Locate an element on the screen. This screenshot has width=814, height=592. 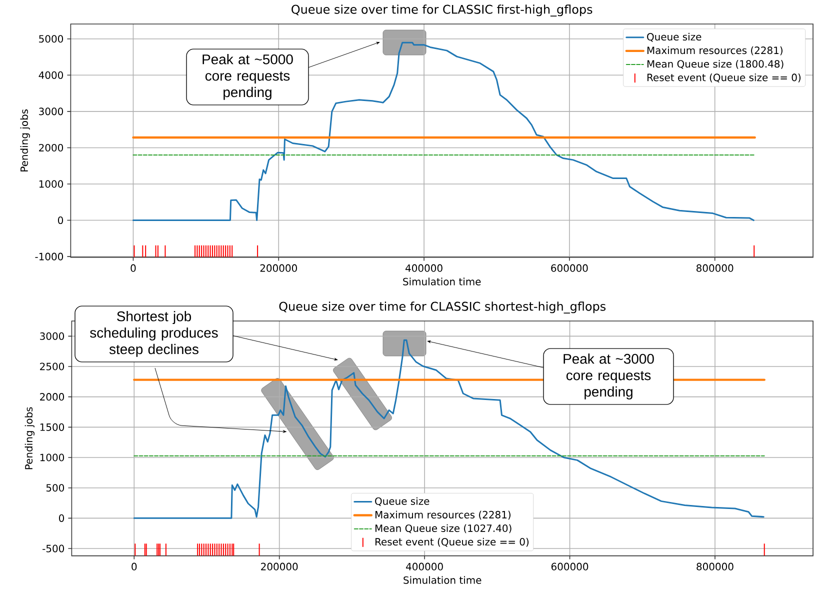
annotation: Peak at ~3000 core requests pending is located at coordinates (609, 377).